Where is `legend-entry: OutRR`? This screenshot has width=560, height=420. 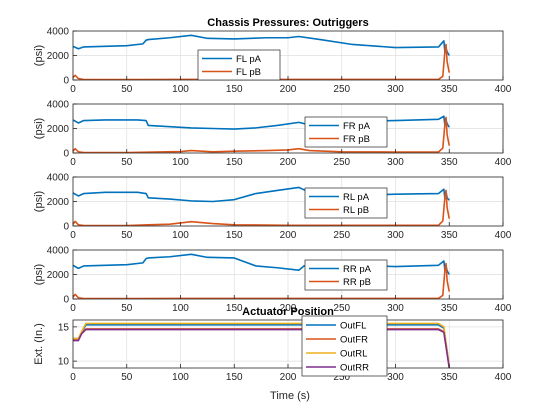
legend-entry: OutRR is located at coordinates (354, 368).